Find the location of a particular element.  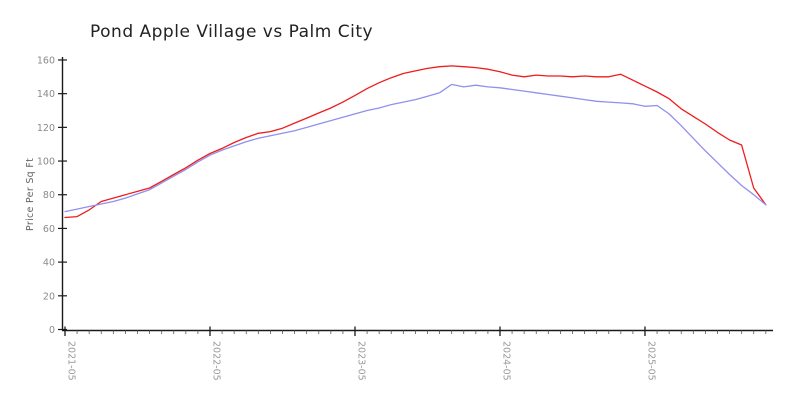

y-axis-label: Price Per Sq Ft is located at coordinates (30, 194).